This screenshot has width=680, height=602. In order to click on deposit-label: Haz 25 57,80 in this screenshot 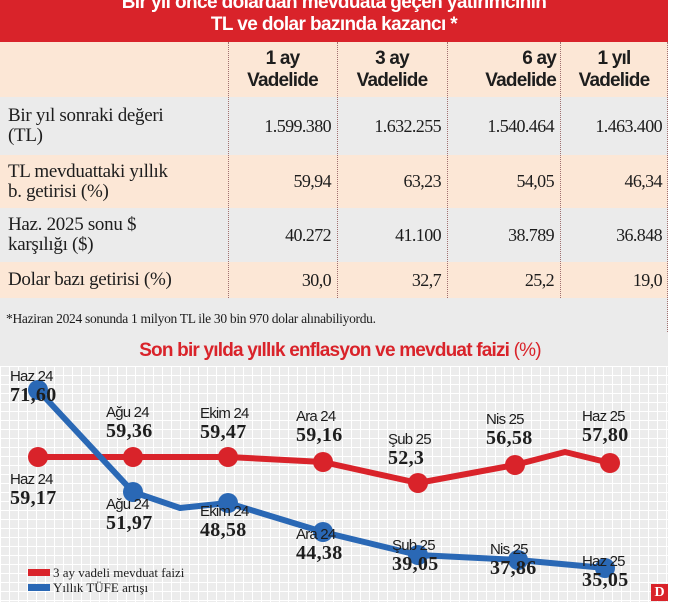, I will do `click(605, 427)`.